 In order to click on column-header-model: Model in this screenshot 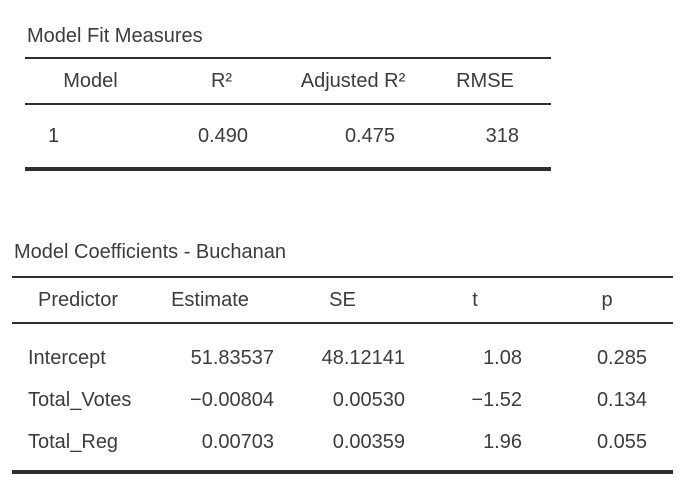, I will do `click(90, 81)`.